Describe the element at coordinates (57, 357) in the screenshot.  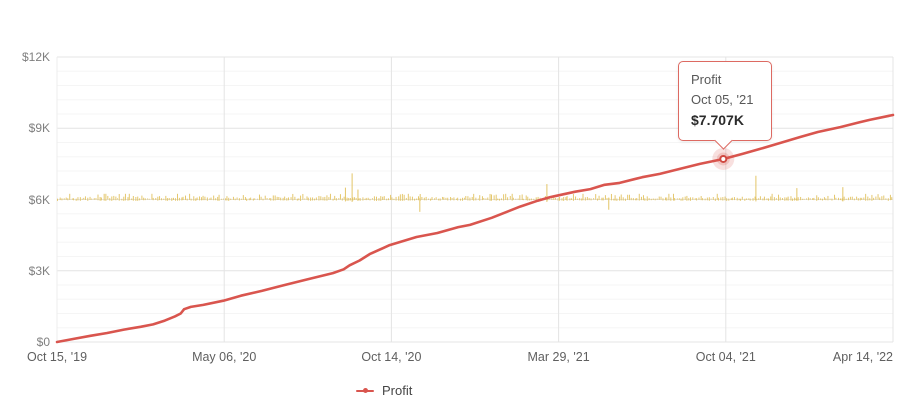
I see `x-tick-label: Oct 15, '19` at that location.